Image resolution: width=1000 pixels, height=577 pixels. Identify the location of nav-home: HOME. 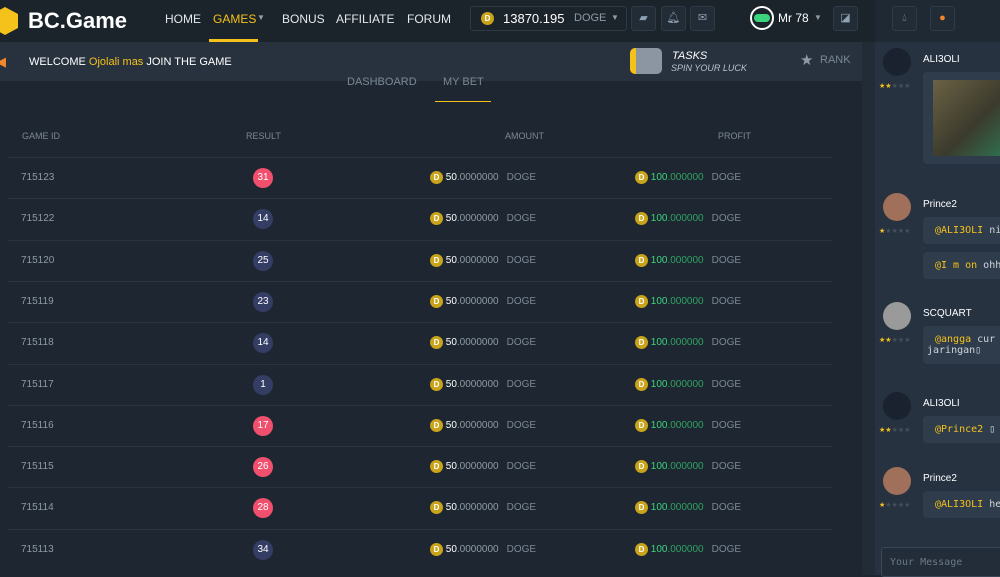
(183, 19).